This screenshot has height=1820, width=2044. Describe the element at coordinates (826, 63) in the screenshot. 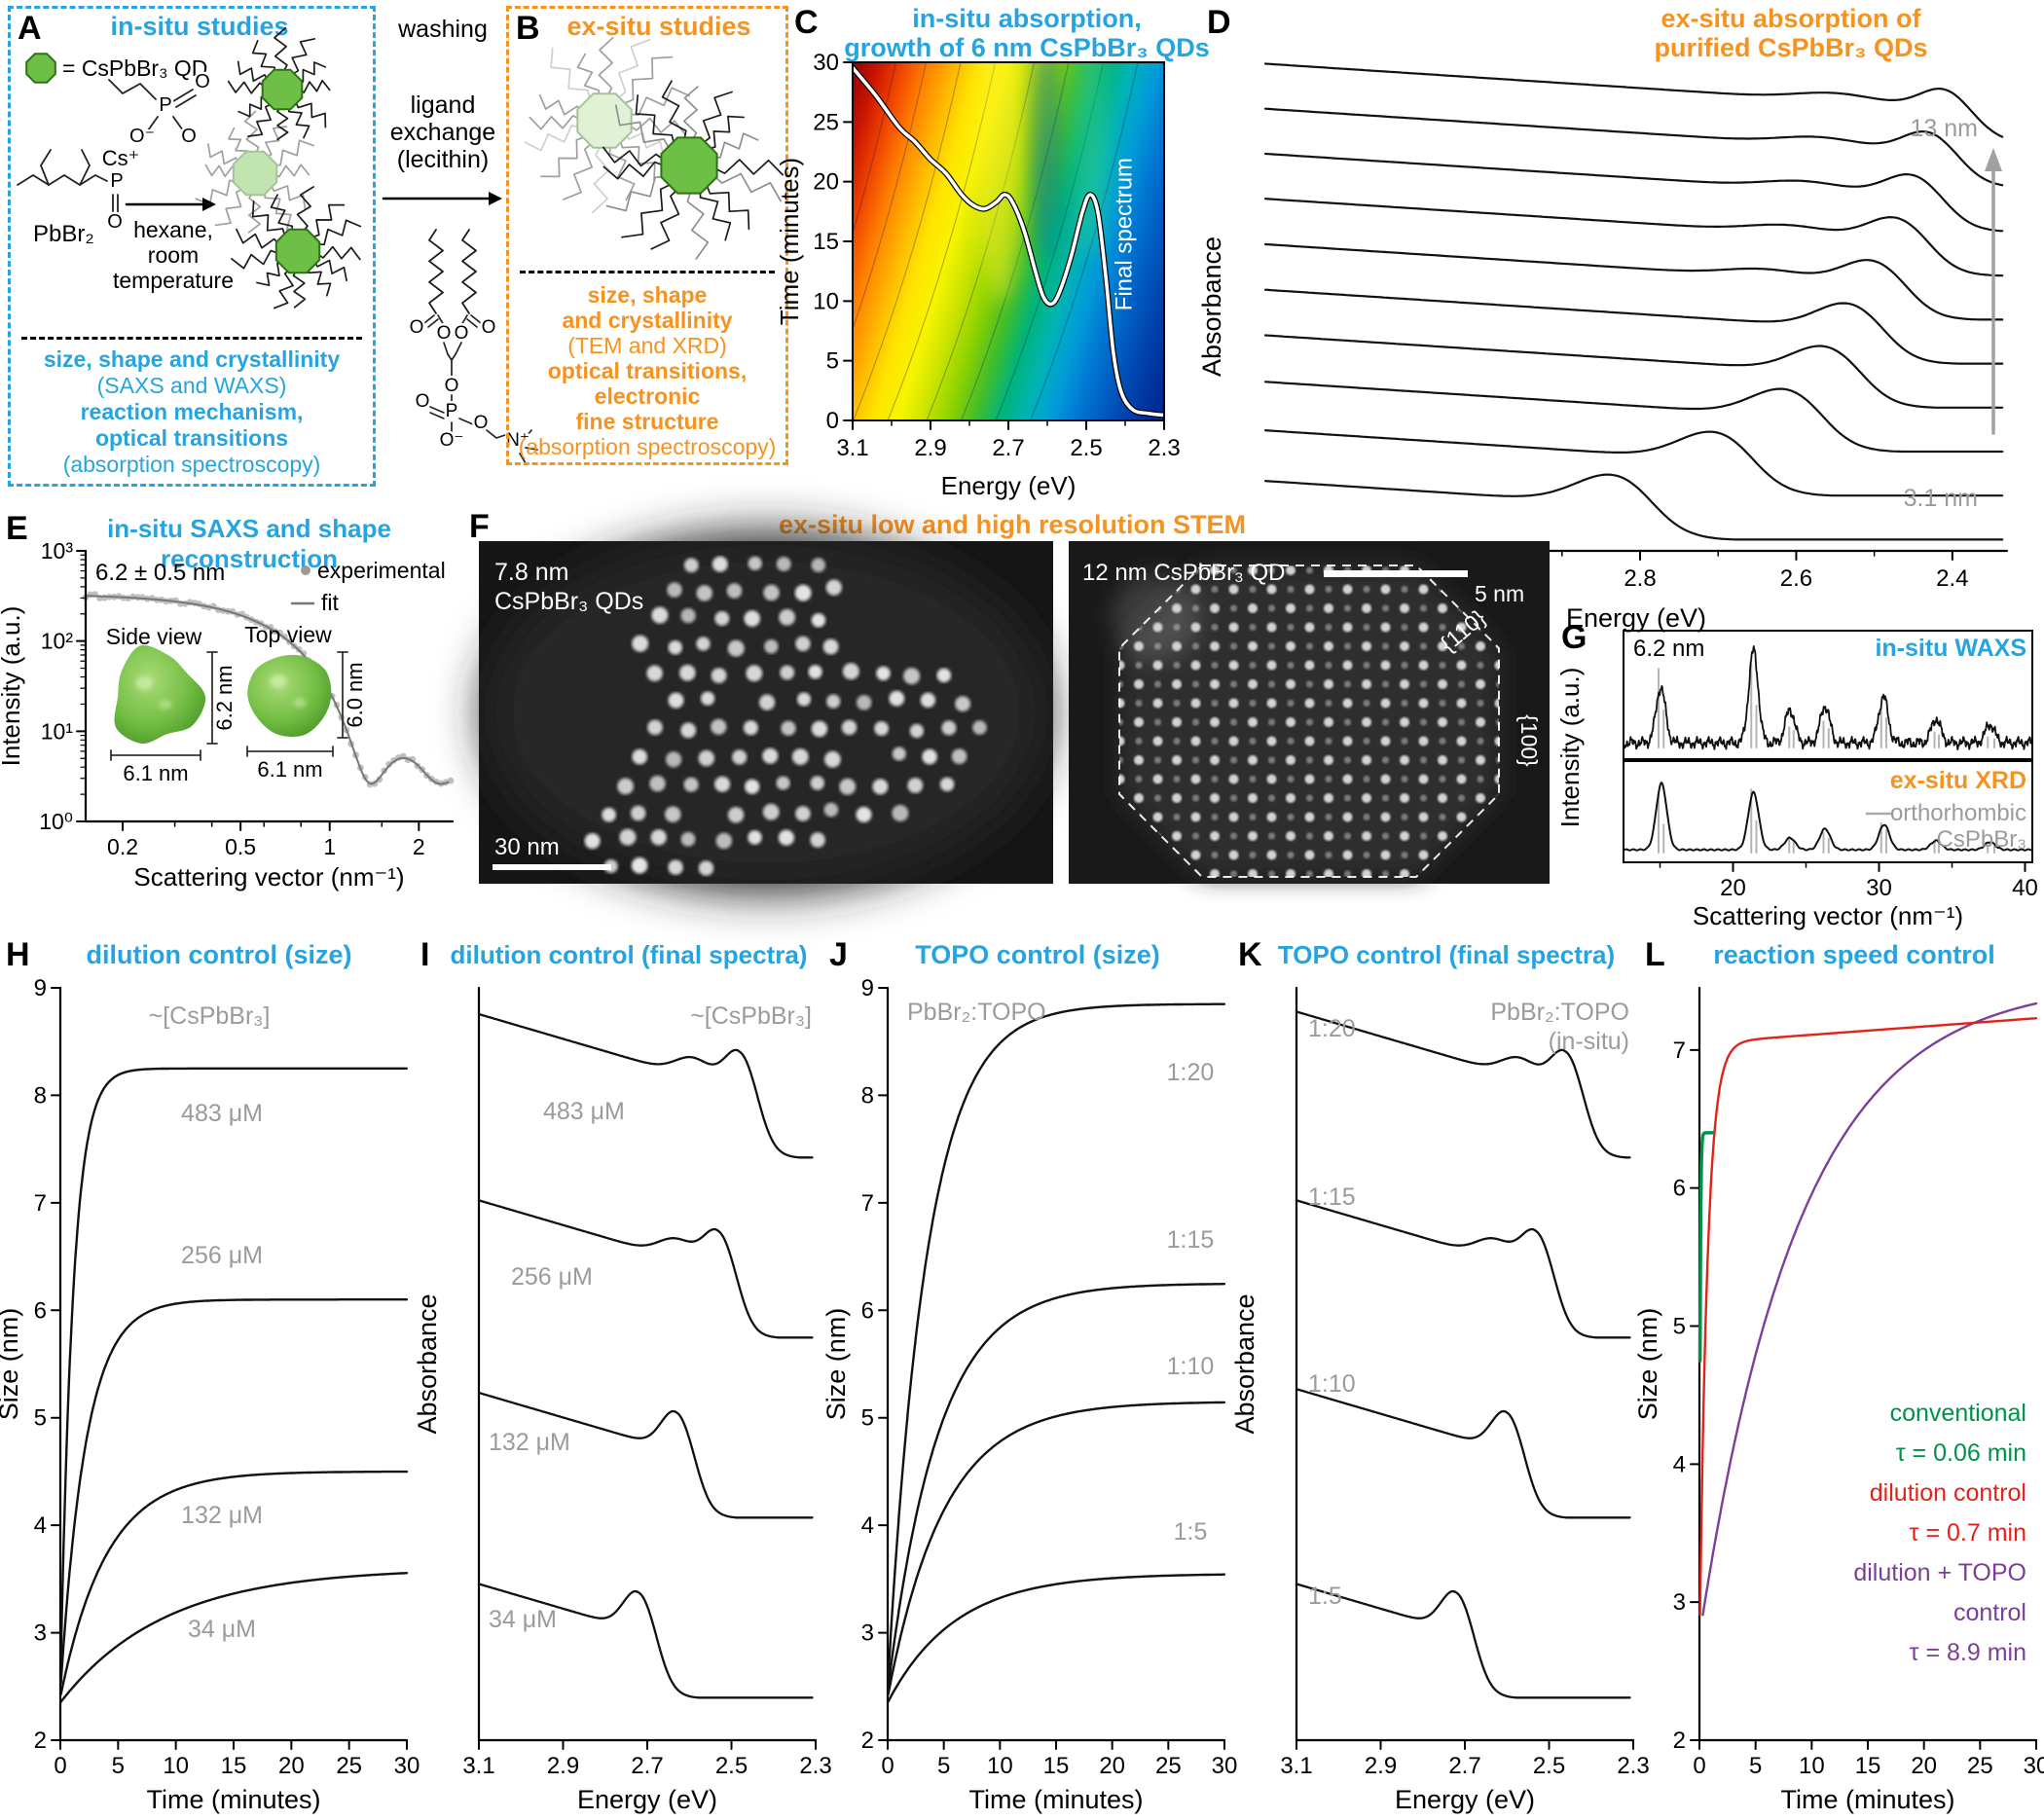

I see `y-tick-label: 30` at that location.